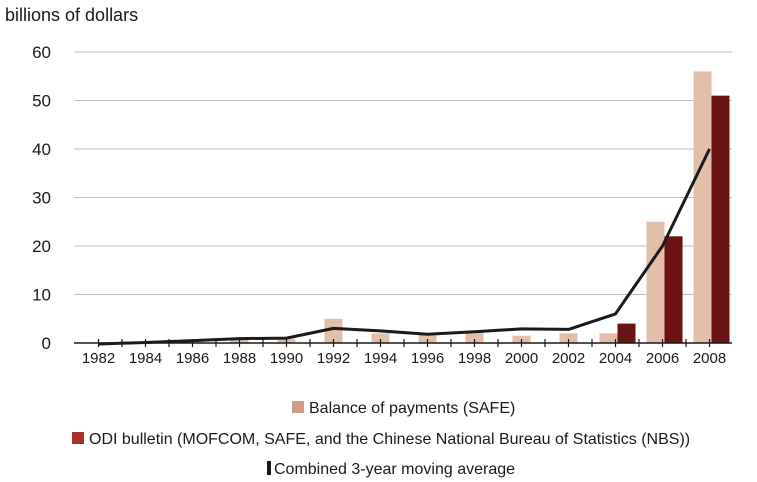 The height and width of the screenshot is (482, 757). What do you see at coordinates (380, 338) in the screenshot?
I see `bar-bop-1994` at bounding box center [380, 338].